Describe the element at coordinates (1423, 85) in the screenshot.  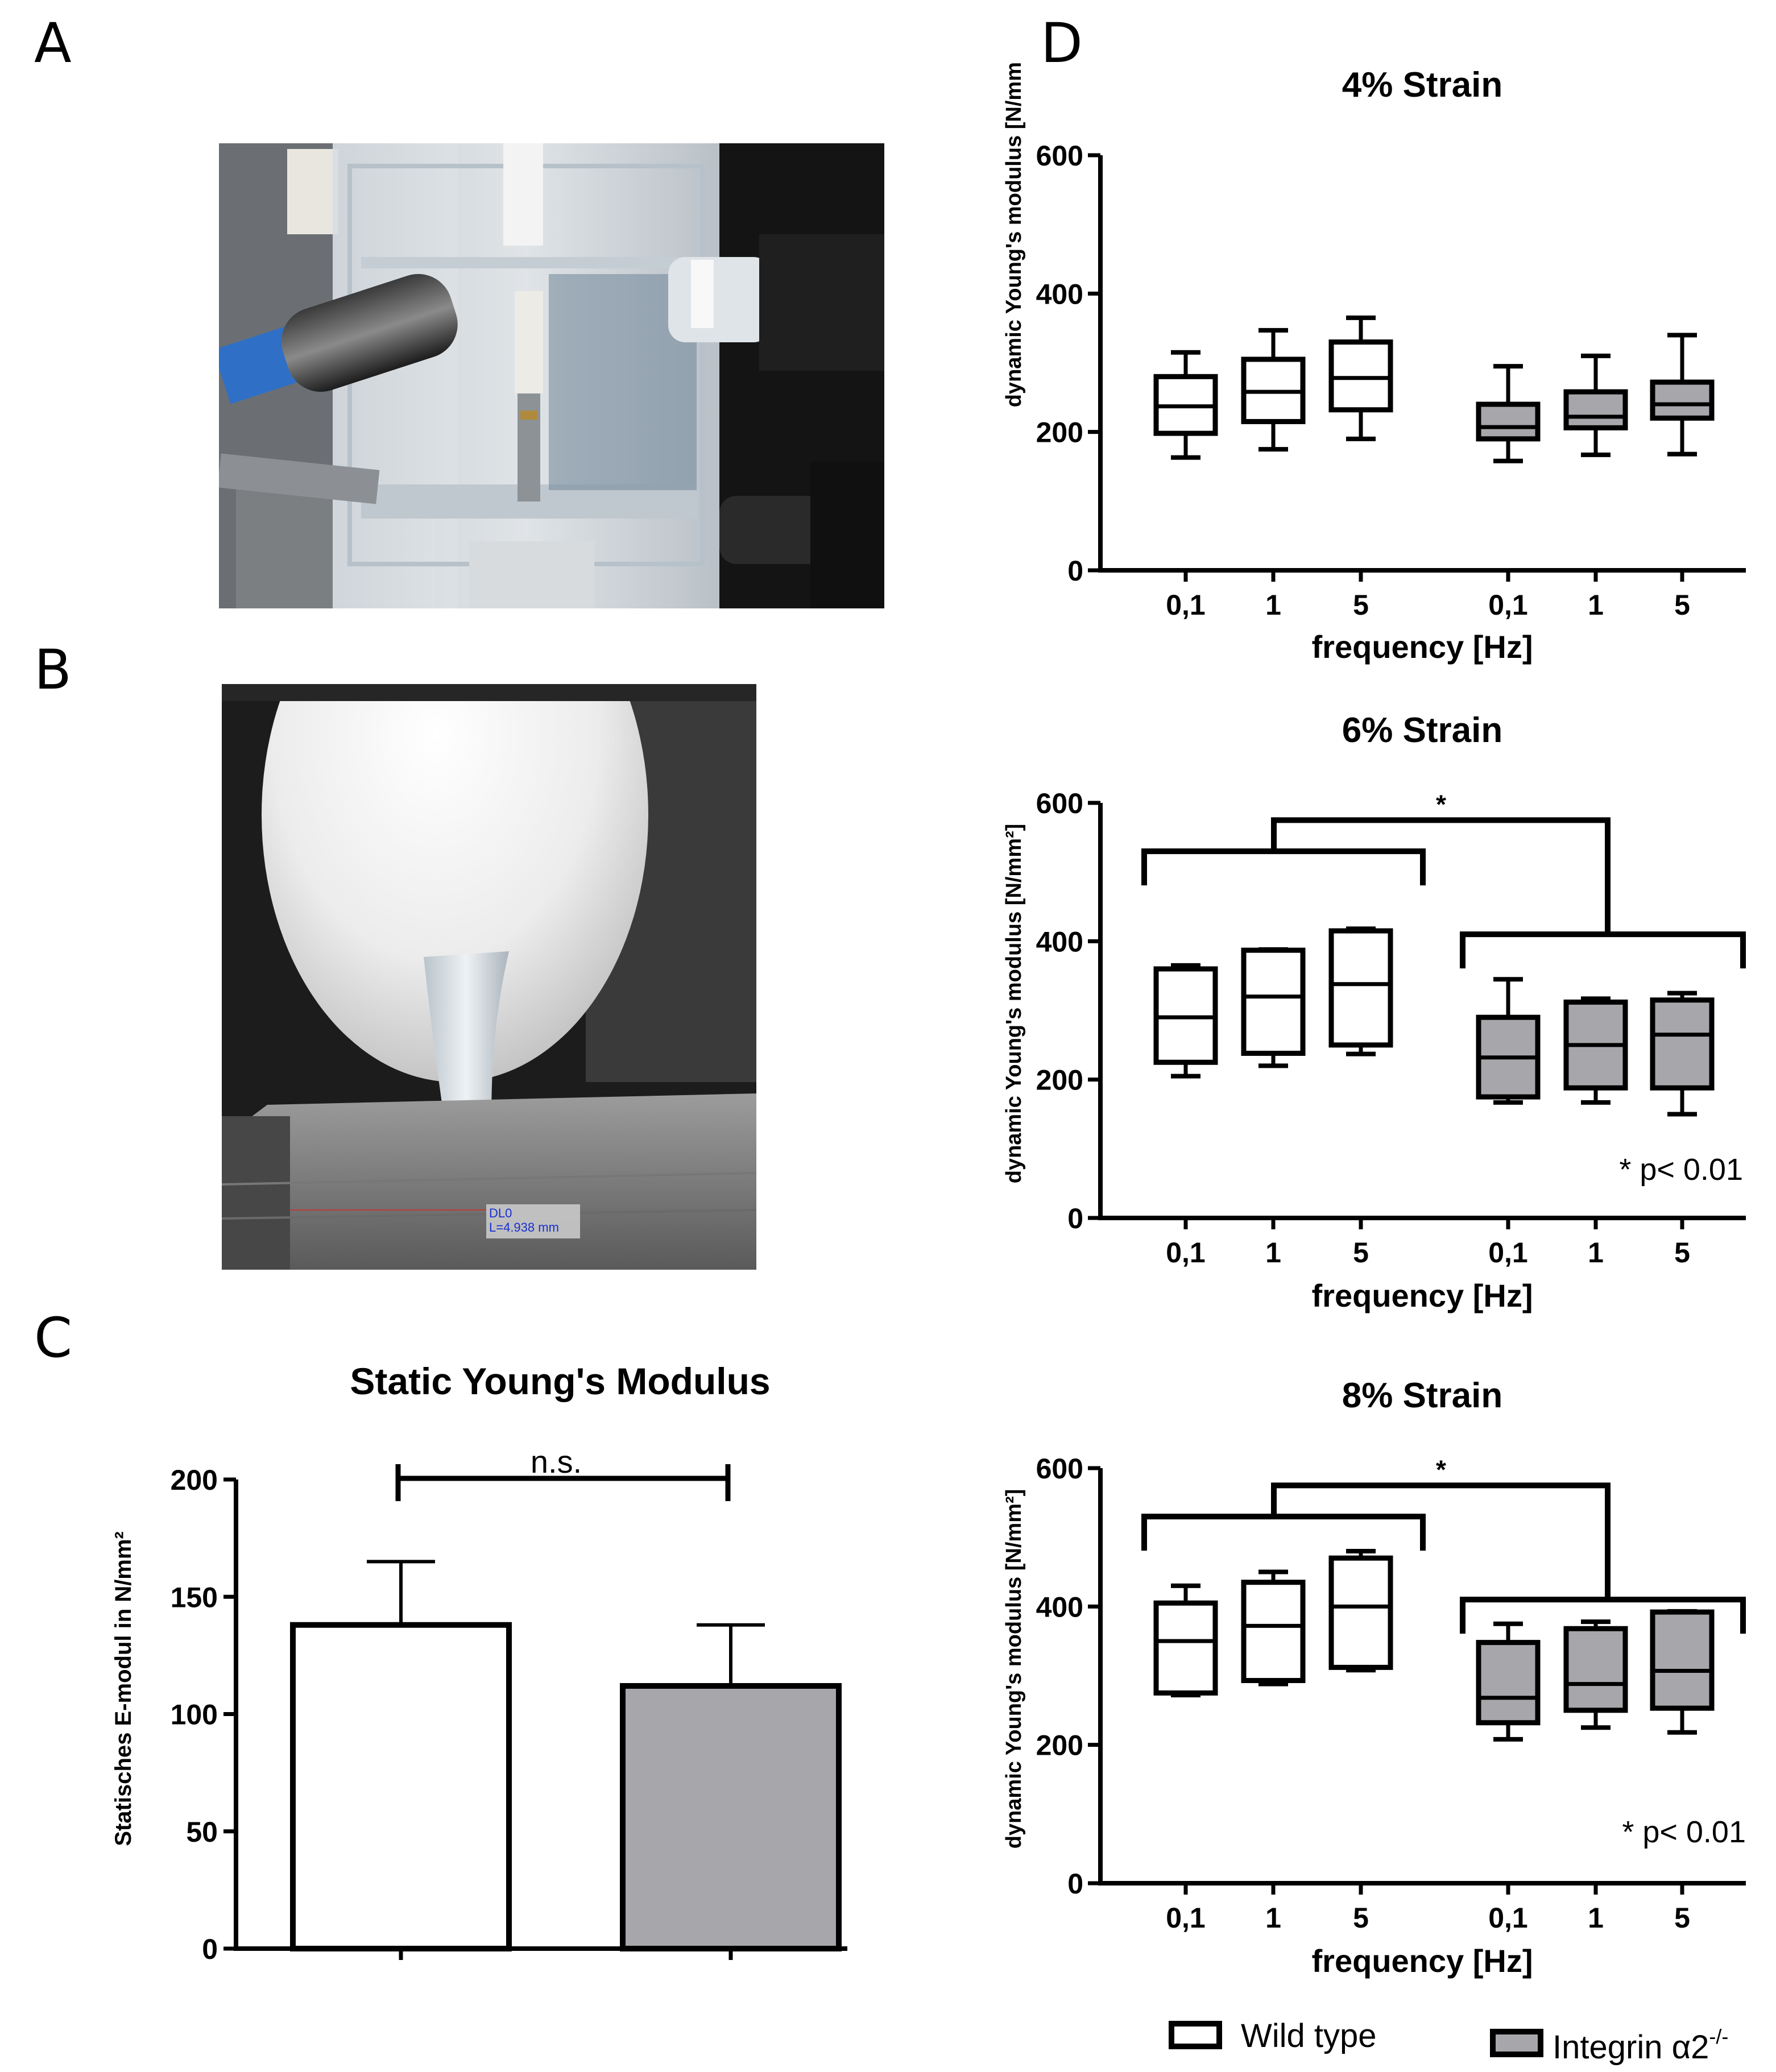
I see `chart-title: 4% Strain` at that location.